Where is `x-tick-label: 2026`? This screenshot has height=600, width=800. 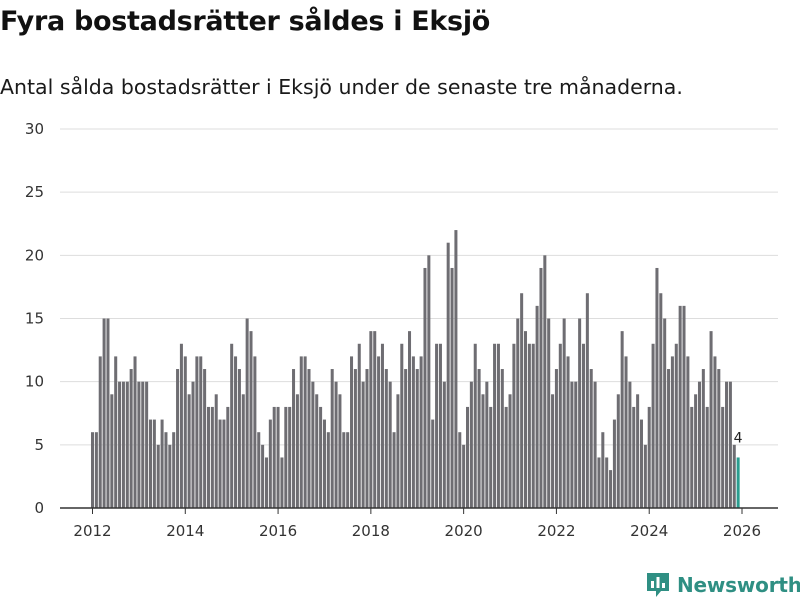 x-tick-label: 2026 is located at coordinates (742, 531).